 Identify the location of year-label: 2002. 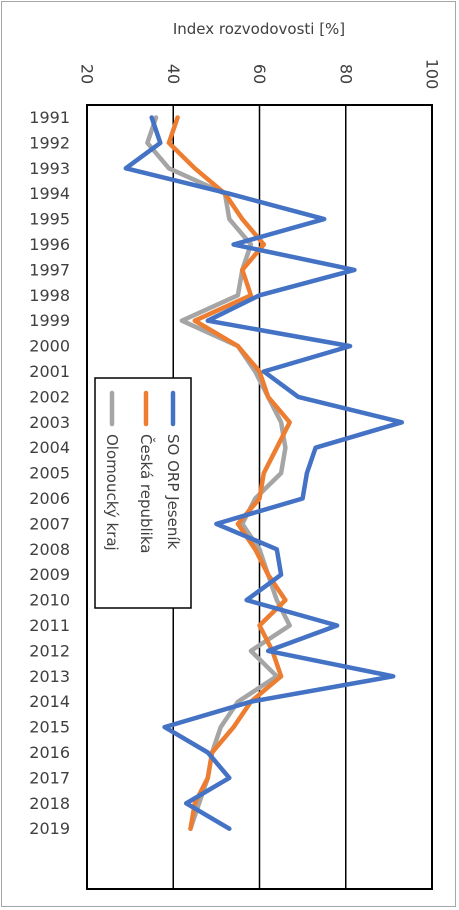
(49, 396).